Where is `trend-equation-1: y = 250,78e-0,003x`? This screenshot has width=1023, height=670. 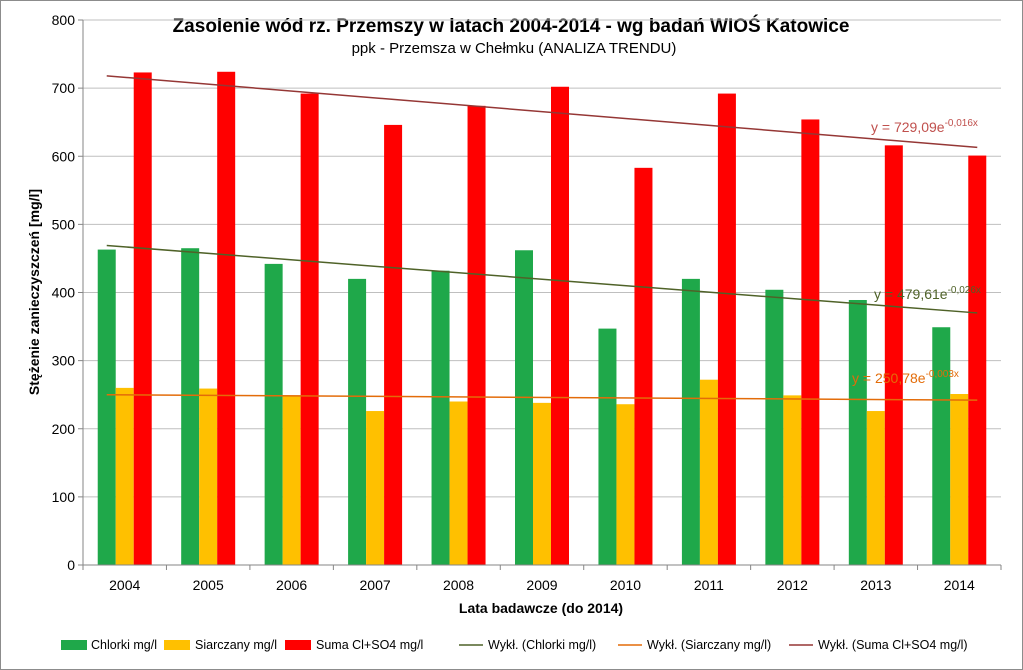 trend-equation-1: y = 250,78e-0,003x is located at coordinates (905, 377).